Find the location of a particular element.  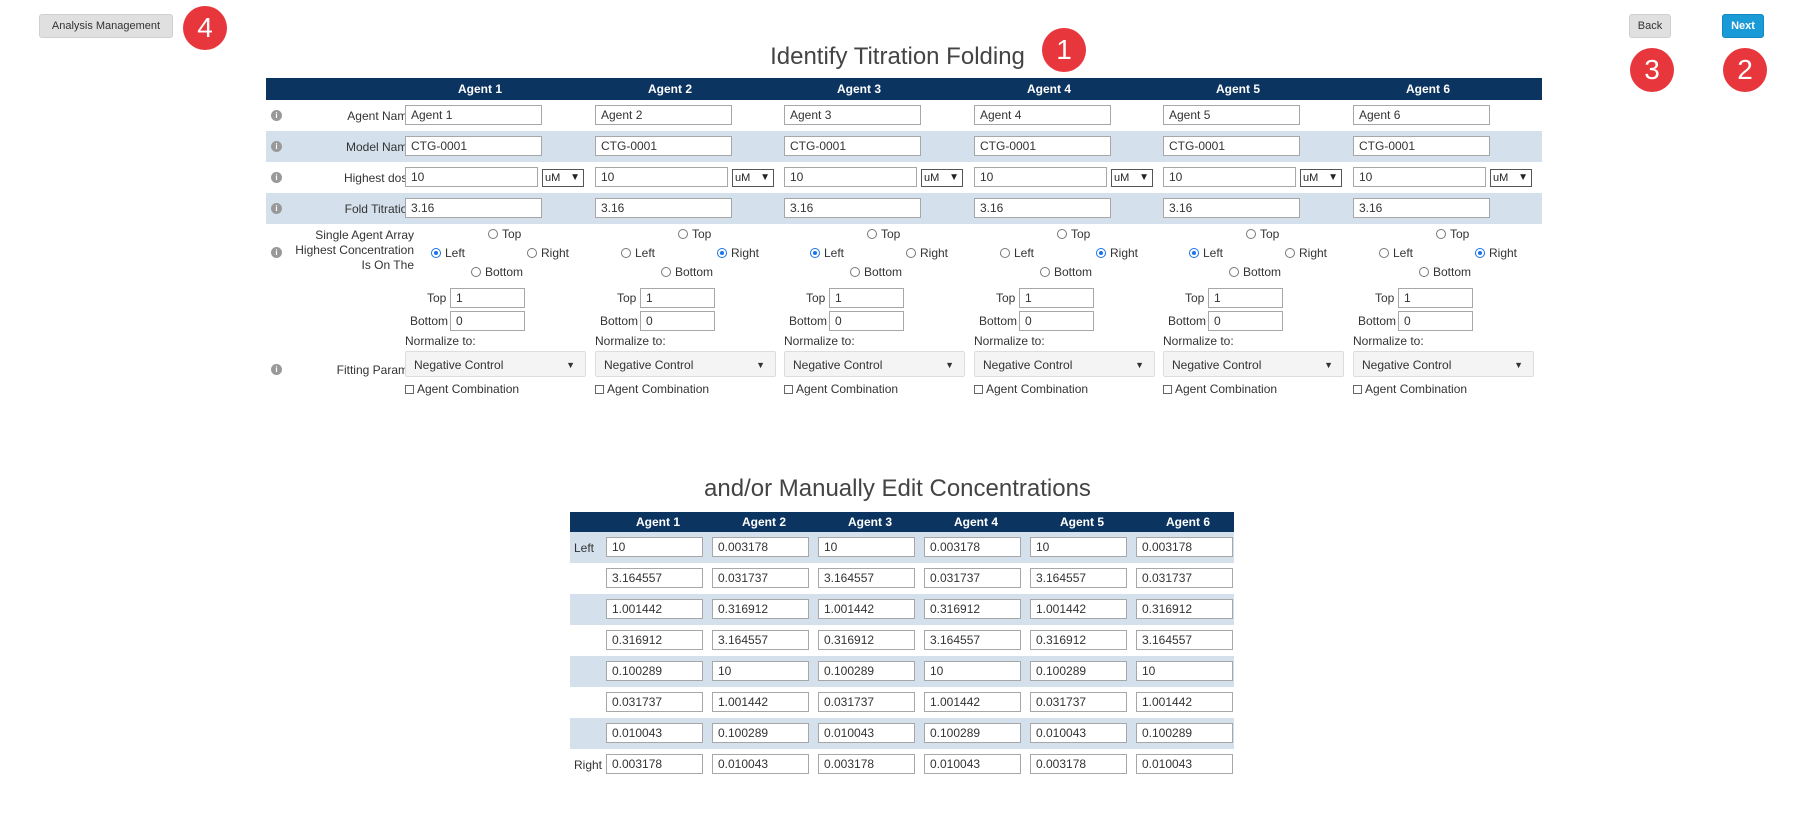

dose-unit-select-4: uM ▼ is located at coordinates (1132, 178).